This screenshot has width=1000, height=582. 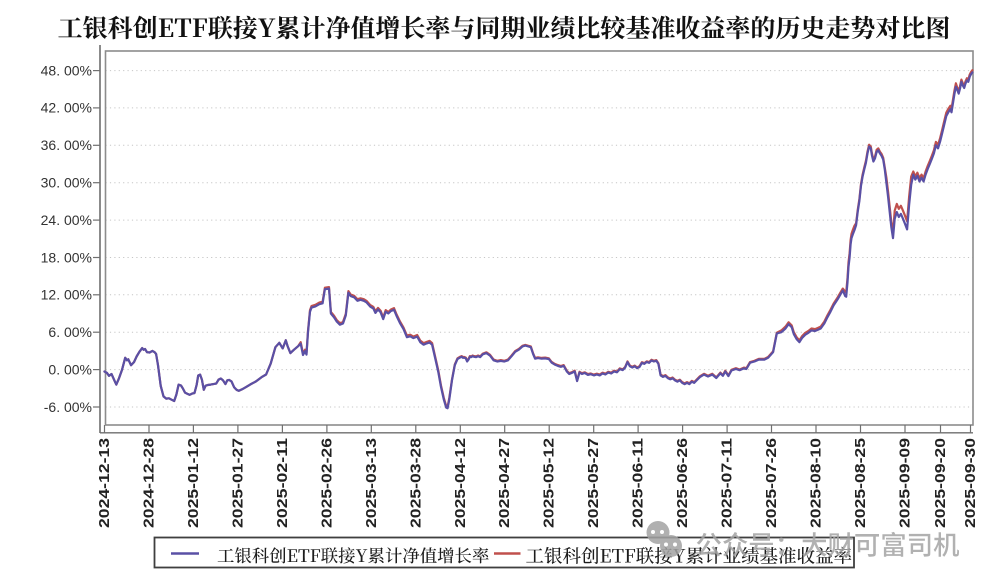 I want to click on svg-text: 2025-06-26, so click(x=682, y=483).